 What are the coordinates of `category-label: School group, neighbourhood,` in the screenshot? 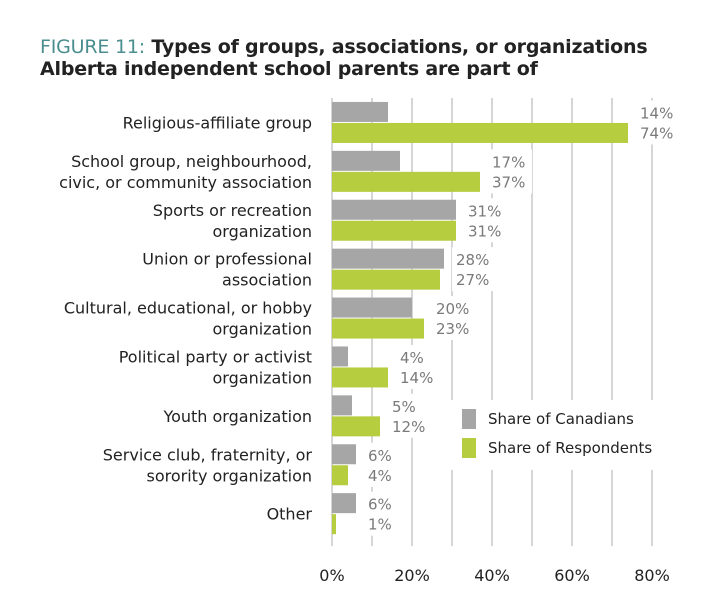 It's located at (191, 161).